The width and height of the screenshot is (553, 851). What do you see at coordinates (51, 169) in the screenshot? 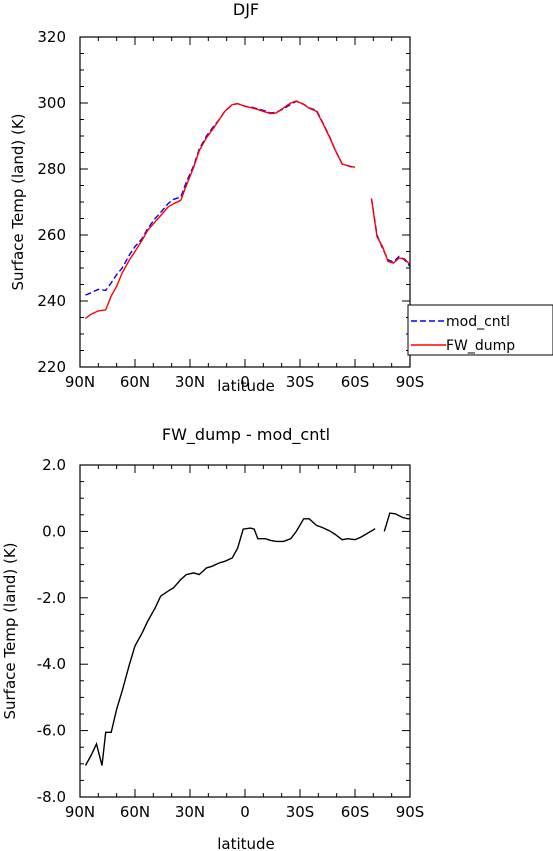
I see `top-y-tick-label: 280` at bounding box center [51, 169].